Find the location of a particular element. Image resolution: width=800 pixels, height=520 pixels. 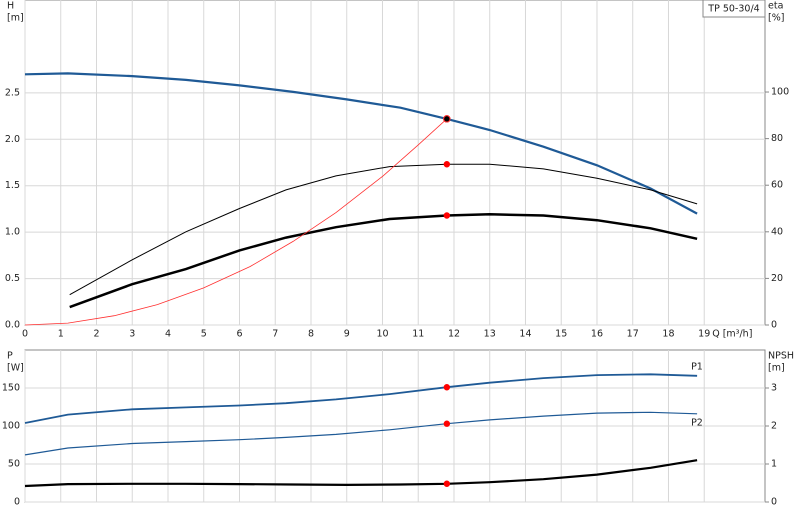

x-tick-label: 12 is located at coordinates (454, 334).